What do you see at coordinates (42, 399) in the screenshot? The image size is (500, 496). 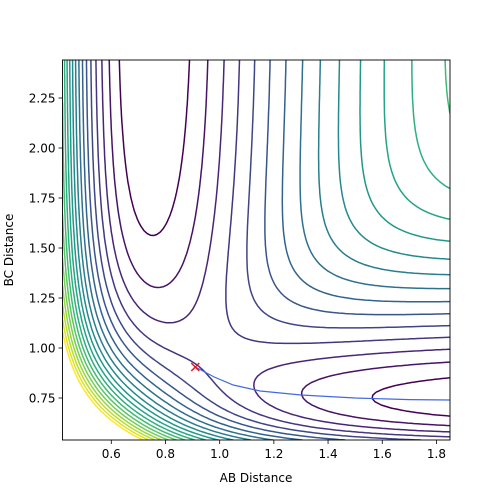 I see `y-tick-label: 0.75` at bounding box center [42, 399].